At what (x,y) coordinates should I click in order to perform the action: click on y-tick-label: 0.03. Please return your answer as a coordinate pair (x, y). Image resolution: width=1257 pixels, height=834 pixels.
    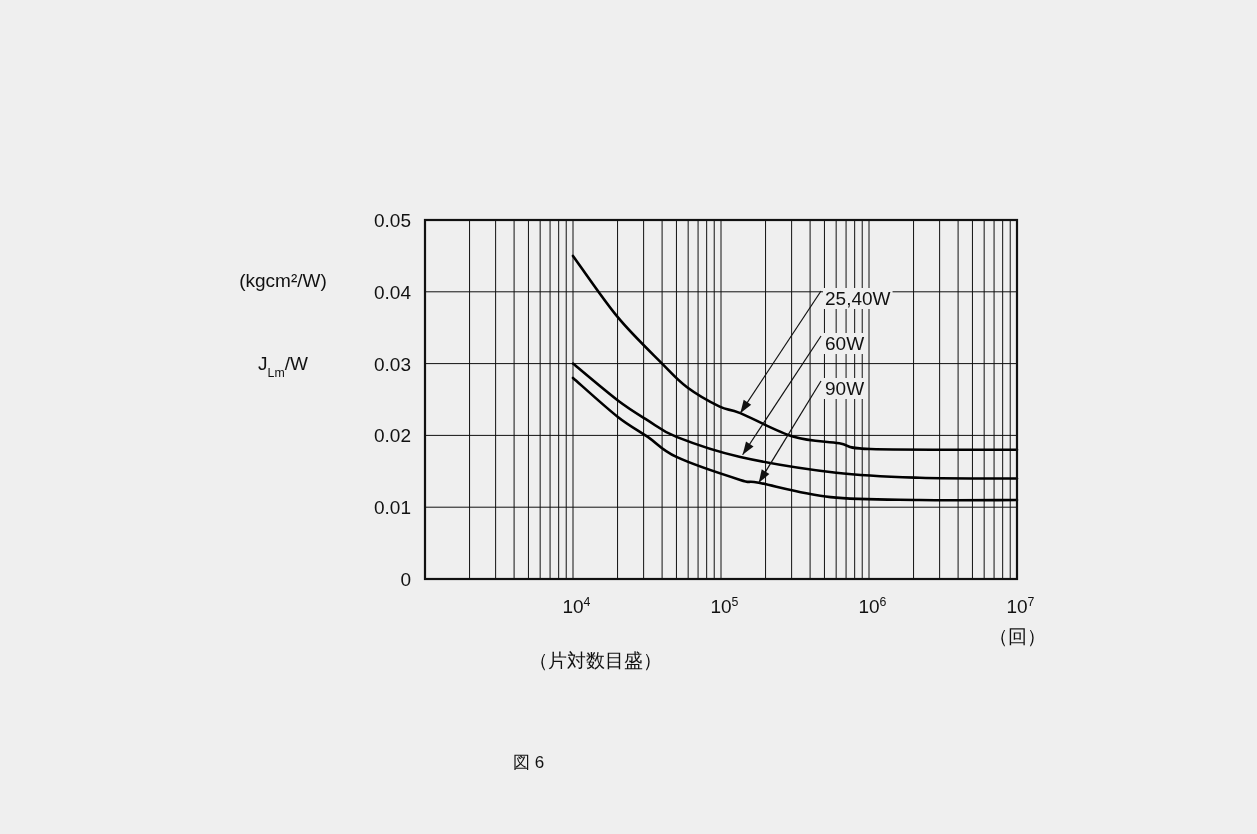
    Looking at the image, I should click on (392, 364).